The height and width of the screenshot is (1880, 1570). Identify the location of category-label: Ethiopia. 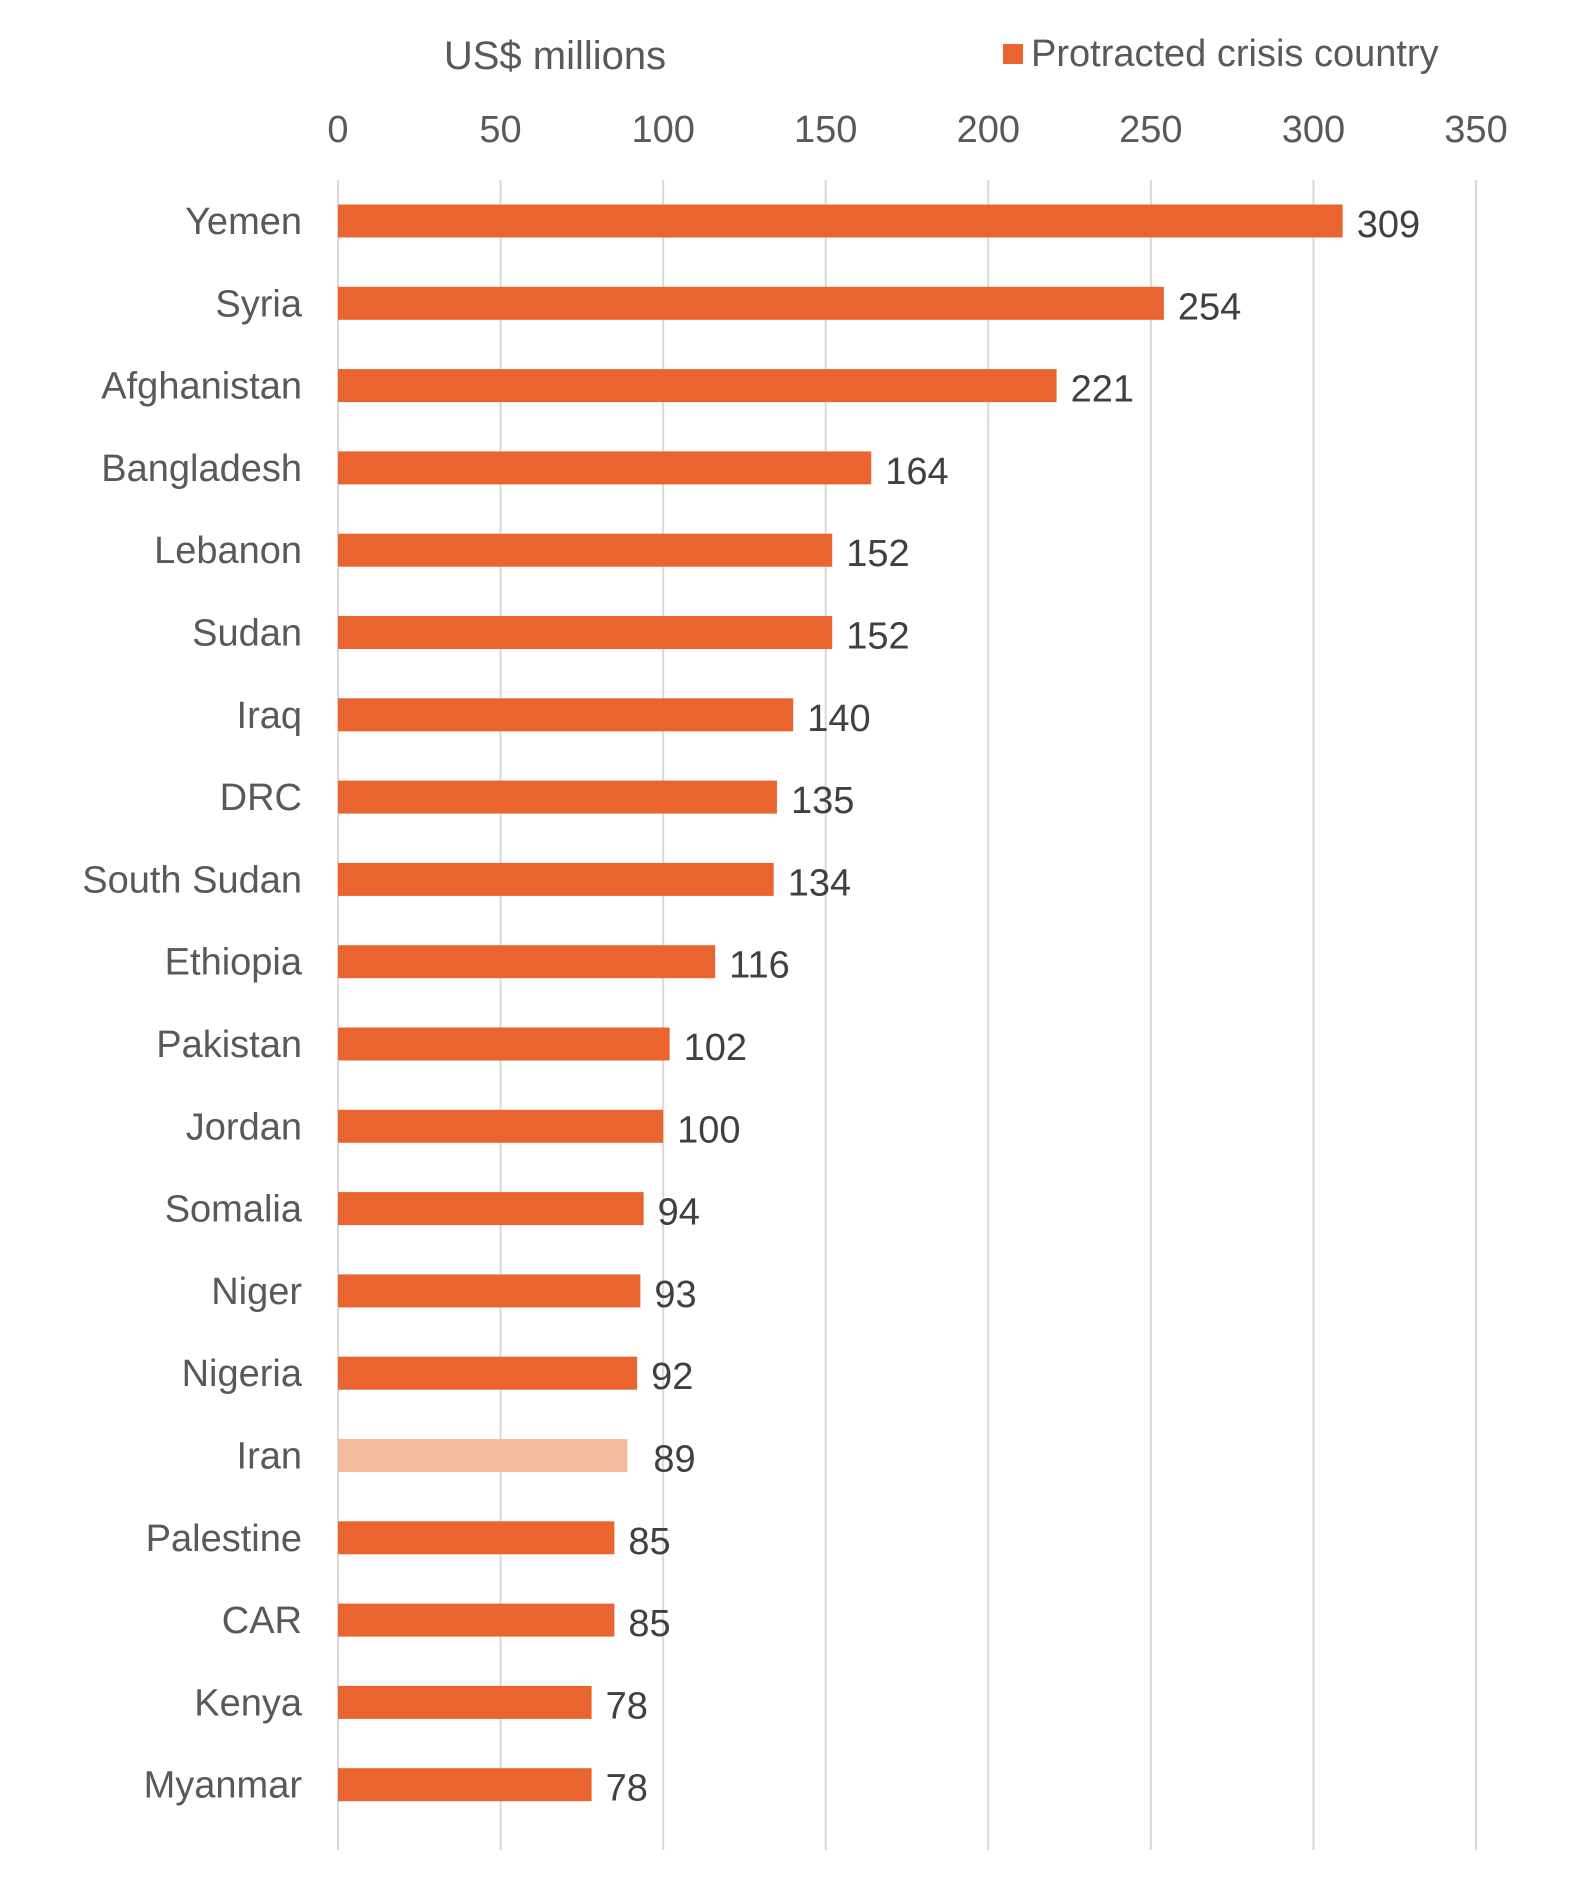
(234, 963).